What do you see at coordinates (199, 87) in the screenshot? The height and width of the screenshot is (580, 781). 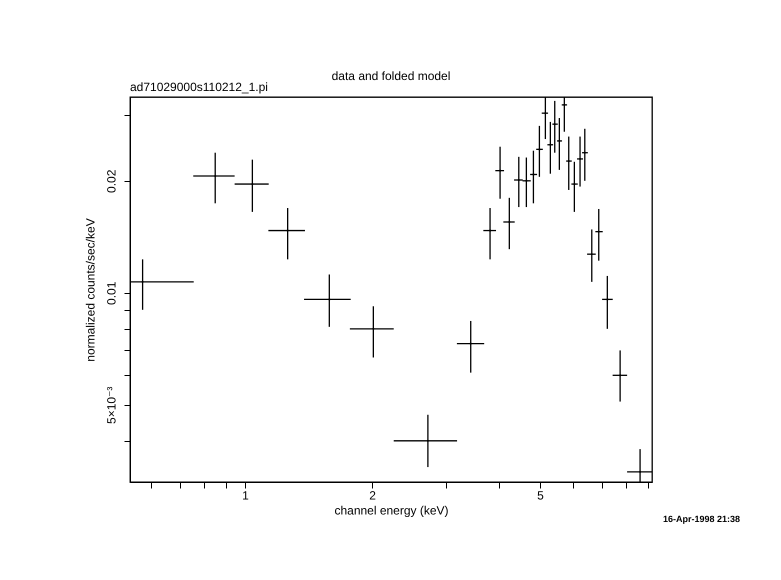 I see `text: ad71029000s110212_1.pi` at bounding box center [199, 87].